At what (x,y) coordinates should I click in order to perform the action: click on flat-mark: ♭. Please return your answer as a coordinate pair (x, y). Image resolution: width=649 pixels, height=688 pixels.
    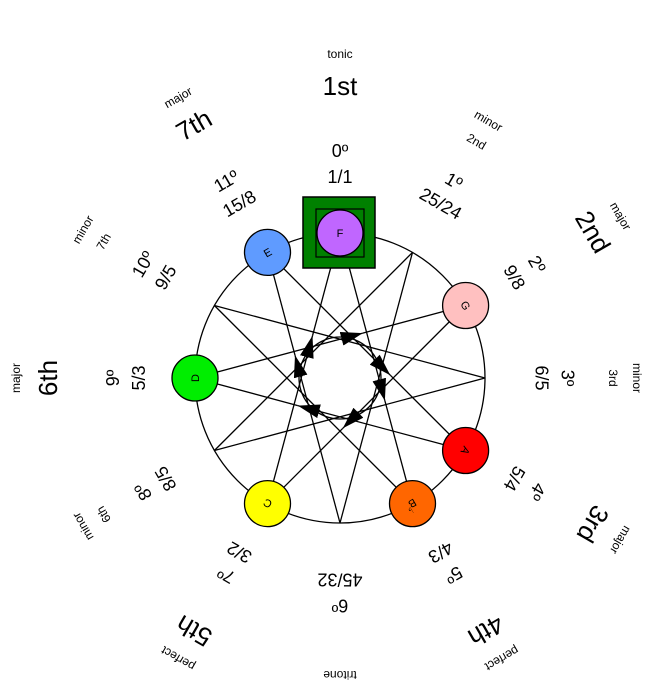
    Looking at the image, I should click on (410, 510).